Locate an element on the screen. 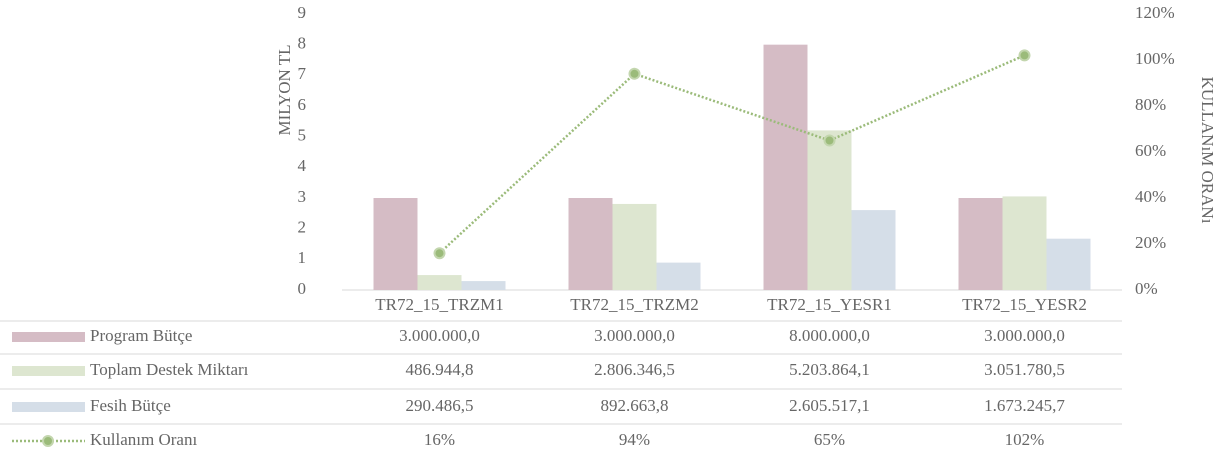 The image size is (1226, 457). y-tick-label: 1 is located at coordinates (302, 257).